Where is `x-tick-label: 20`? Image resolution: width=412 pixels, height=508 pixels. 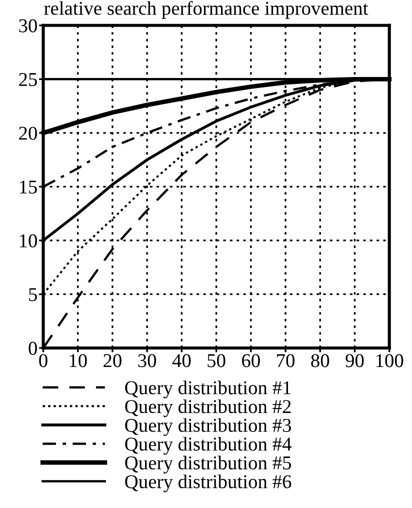 x-tick-label: 20 is located at coordinates (113, 361).